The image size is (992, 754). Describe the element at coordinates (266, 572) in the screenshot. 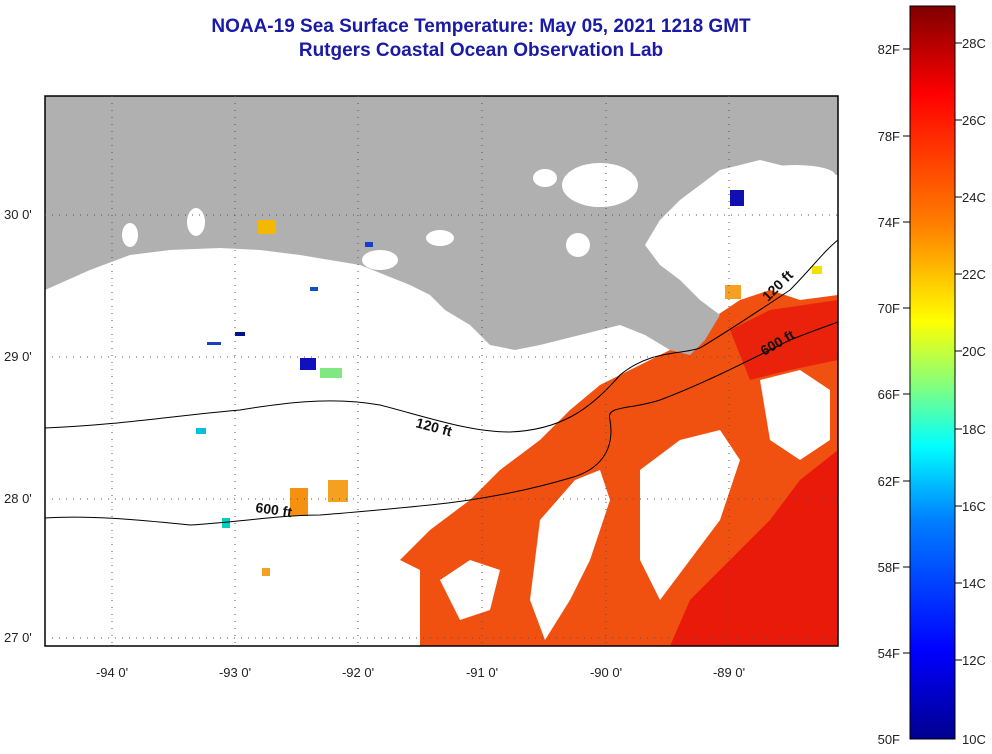

I see `sst-orange-pixel` at that location.